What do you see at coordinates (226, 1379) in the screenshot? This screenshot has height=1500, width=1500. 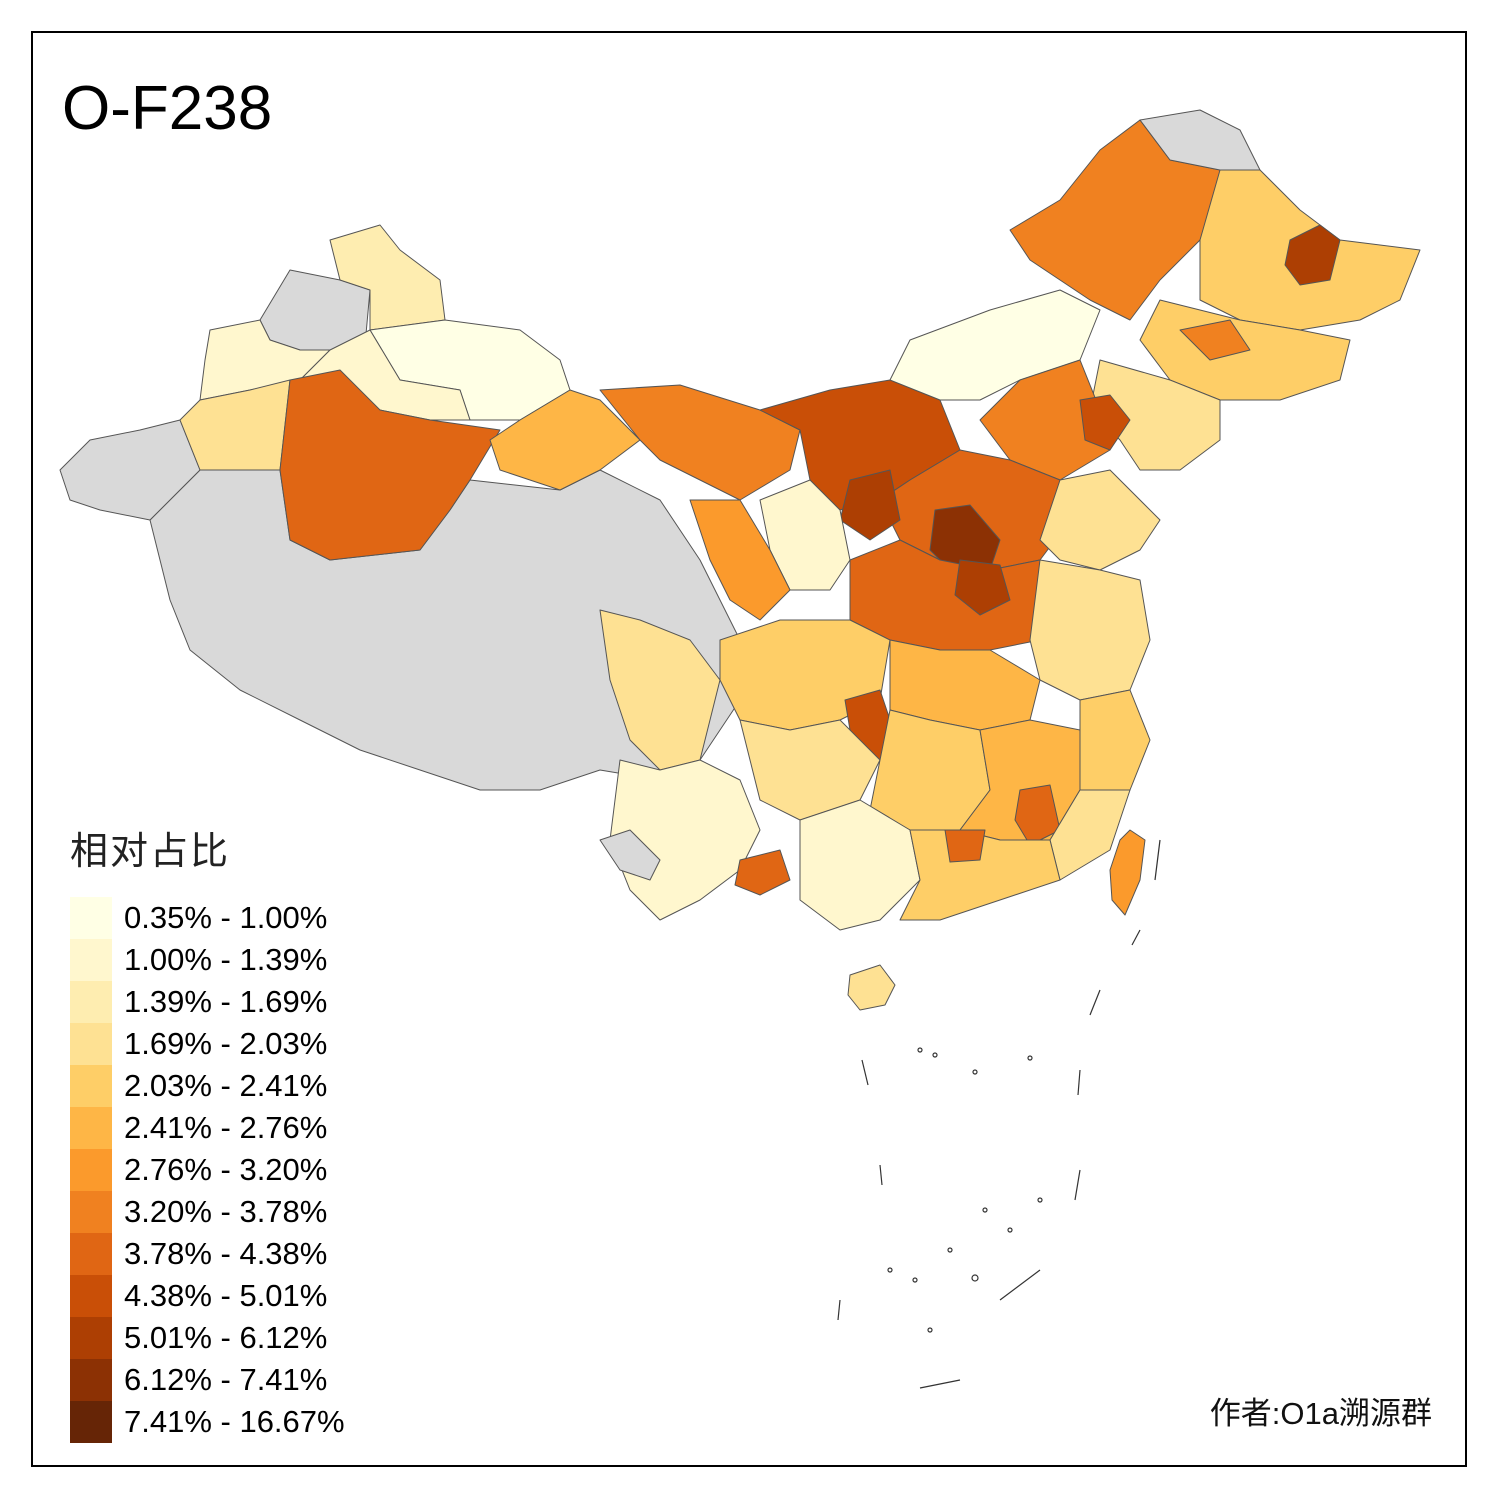 I see `legend-label: 6.12% - 7.41%` at bounding box center [226, 1379].